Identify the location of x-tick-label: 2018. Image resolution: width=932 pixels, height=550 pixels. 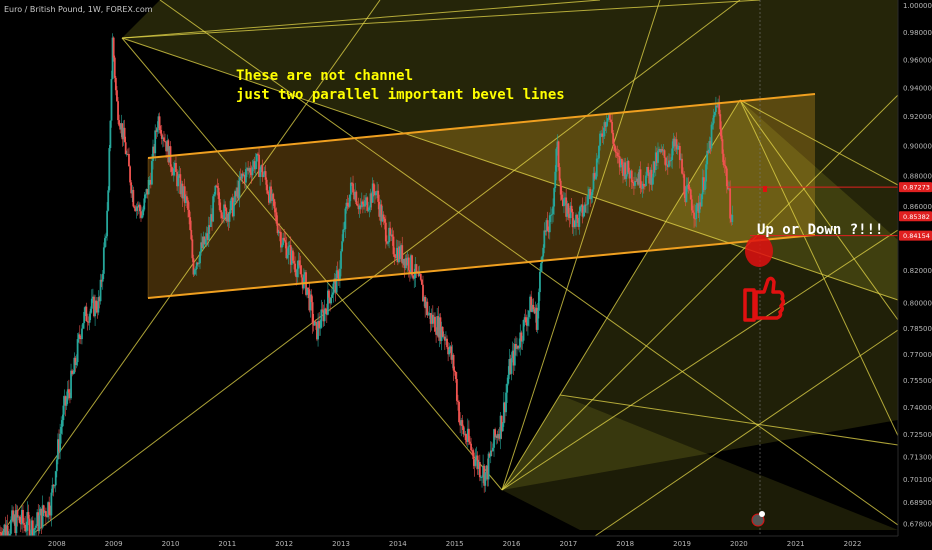
(625, 544).